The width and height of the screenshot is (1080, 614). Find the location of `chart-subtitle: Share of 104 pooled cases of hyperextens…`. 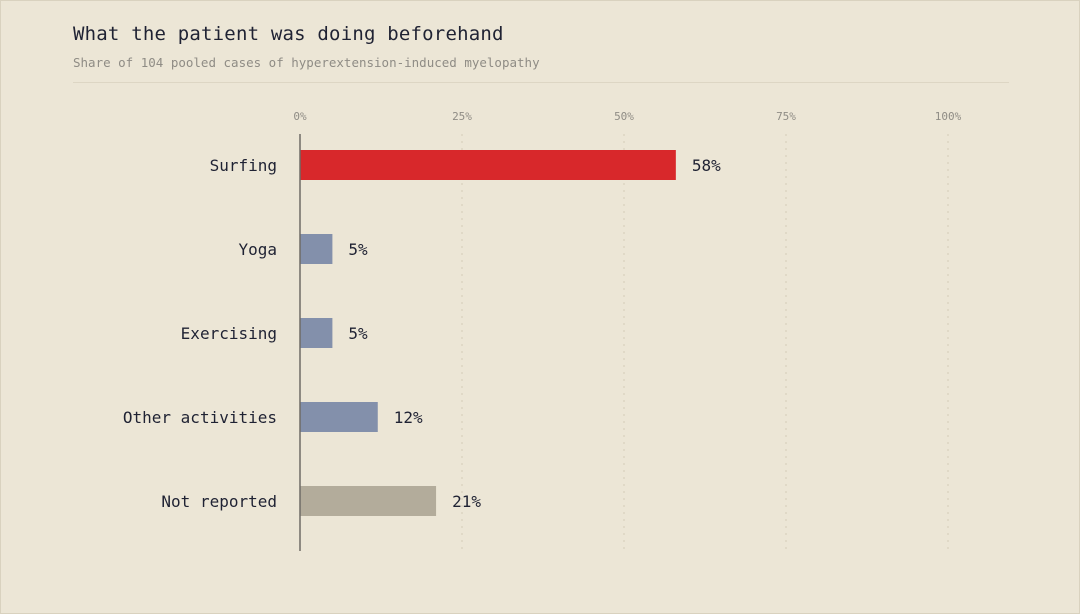

chart-subtitle: Share of 104 pooled cases of hyperextens… is located at coordinates (306, 62).